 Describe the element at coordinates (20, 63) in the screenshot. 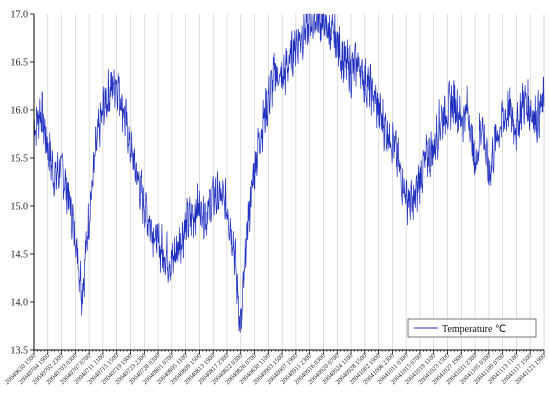

I see `y-tick-label: 16.5` at that location.